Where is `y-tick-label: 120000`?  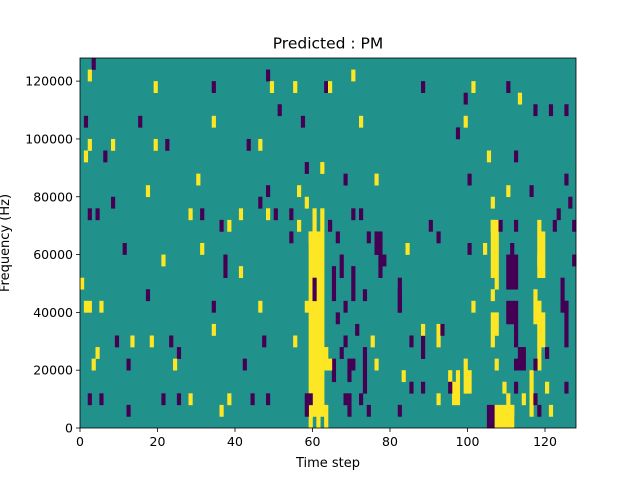
y-tick-label: 120000 is located at coordinates (49, 81).